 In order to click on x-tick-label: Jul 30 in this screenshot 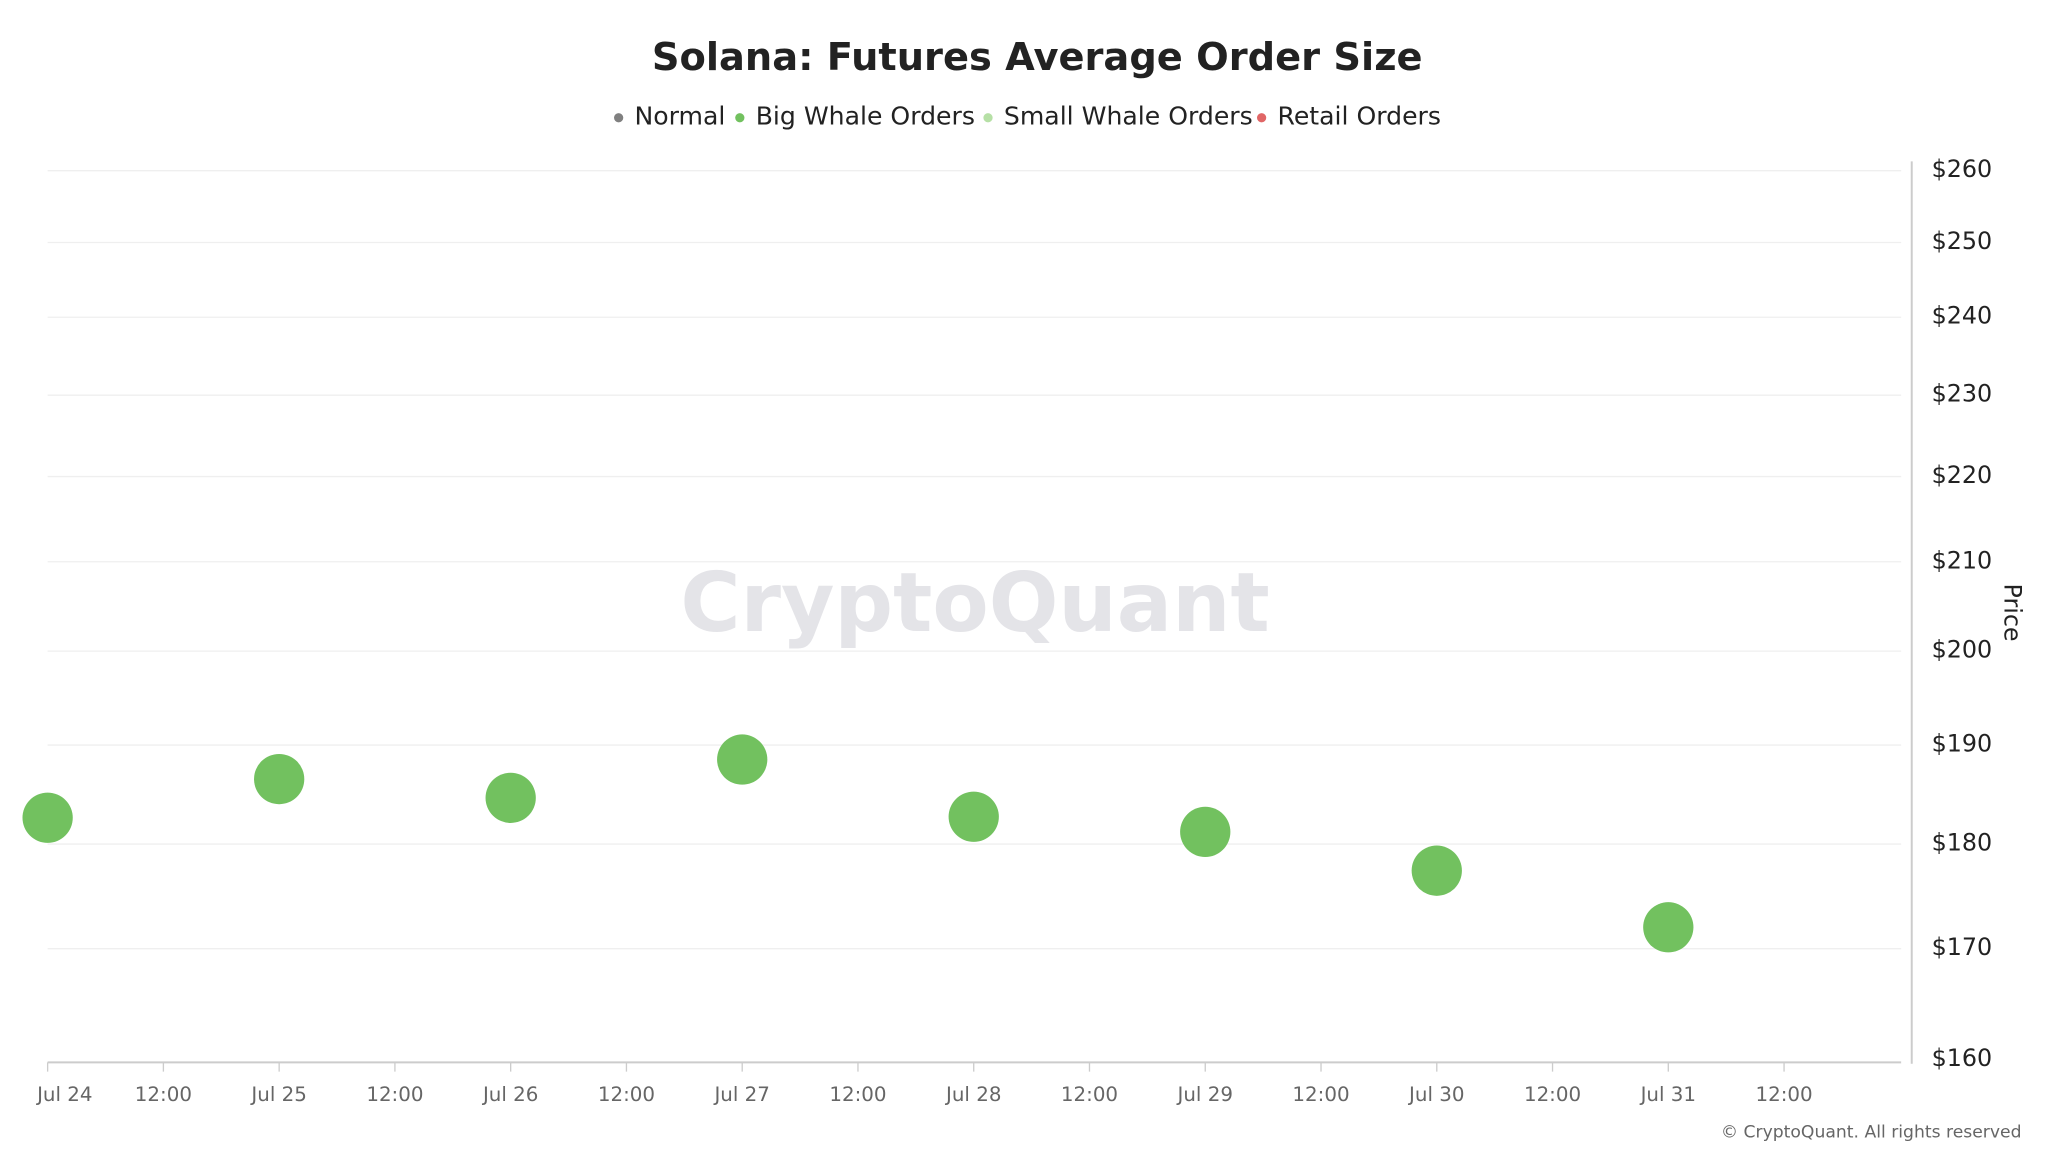, I will do `click(1435, 1094)`.